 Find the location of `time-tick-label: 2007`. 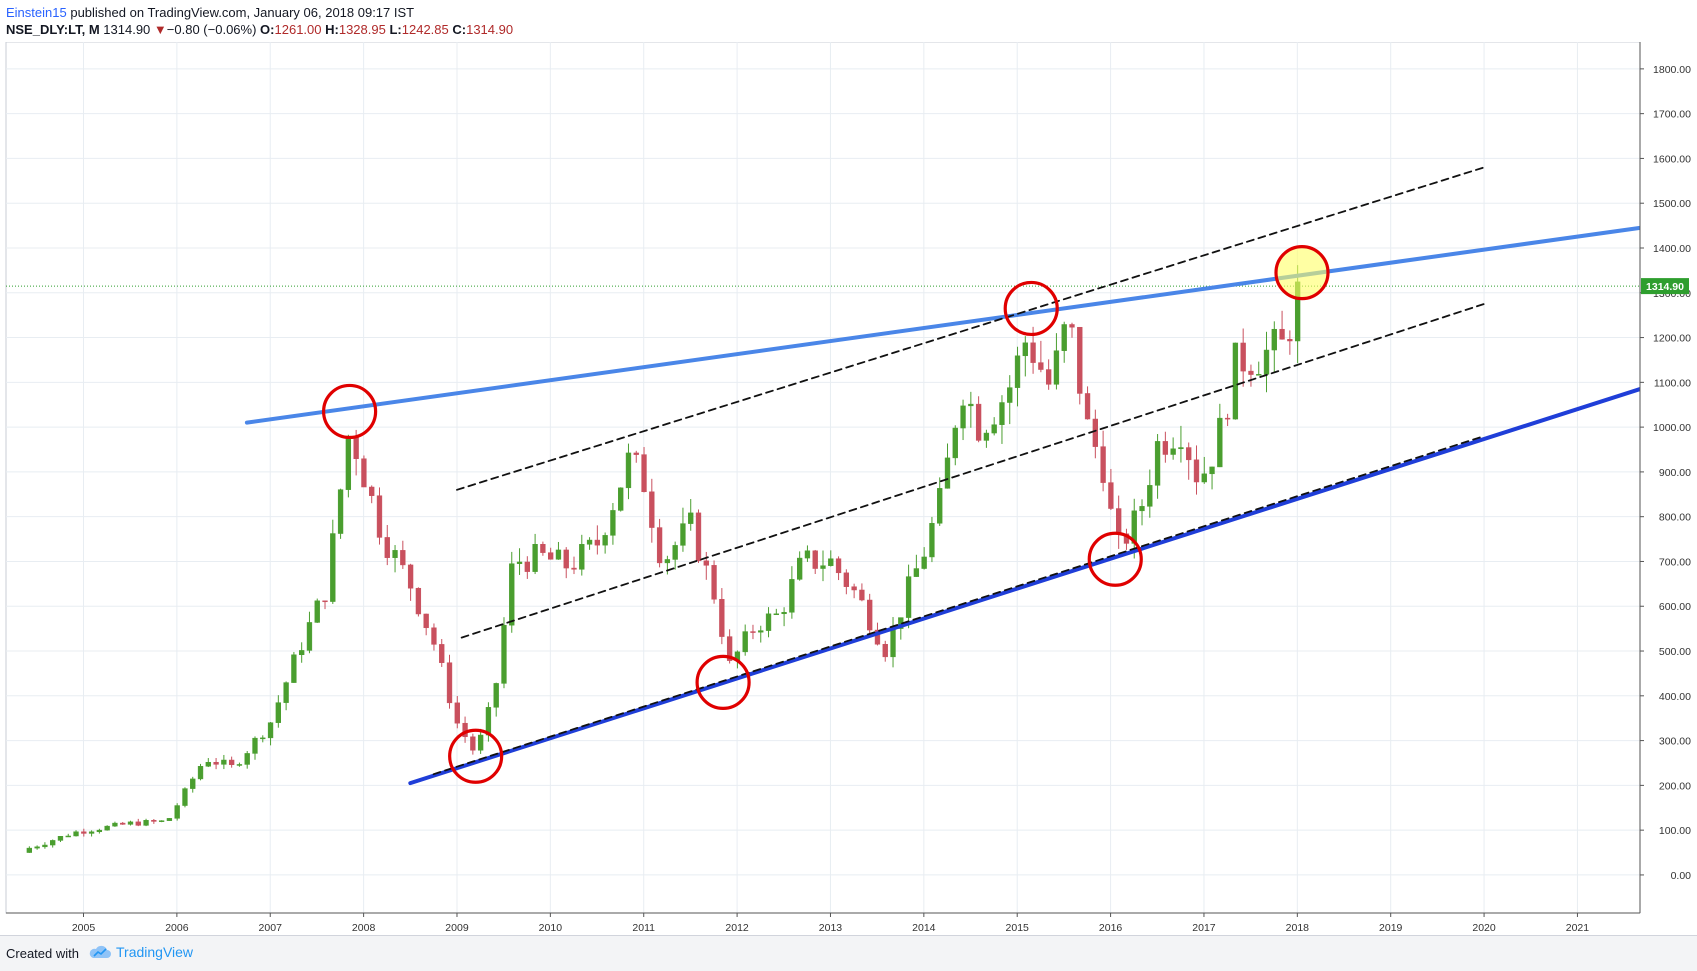

time-tick-label: 2007 is located at coordinates (271, 928).